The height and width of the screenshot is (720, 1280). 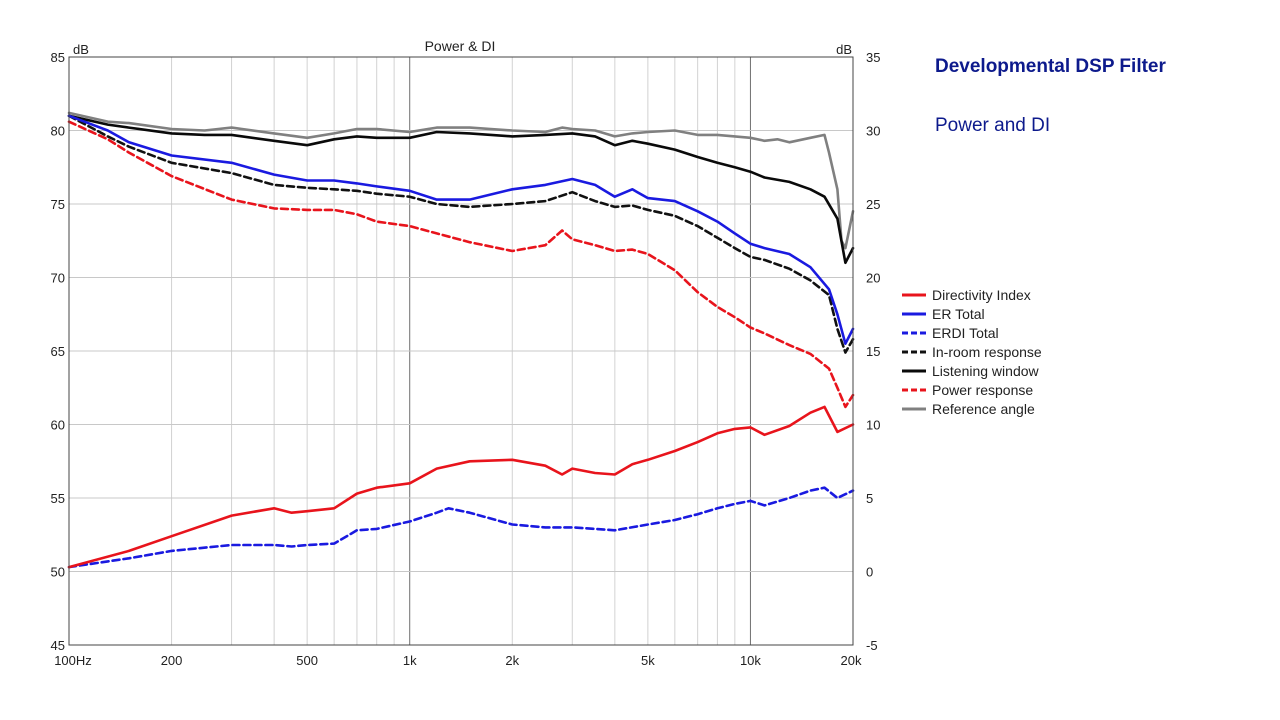 What do you see at coordinates (873, 278) in the screenshot?
I see `right-y-tick-label: 20` at bounding box center [873, 278].